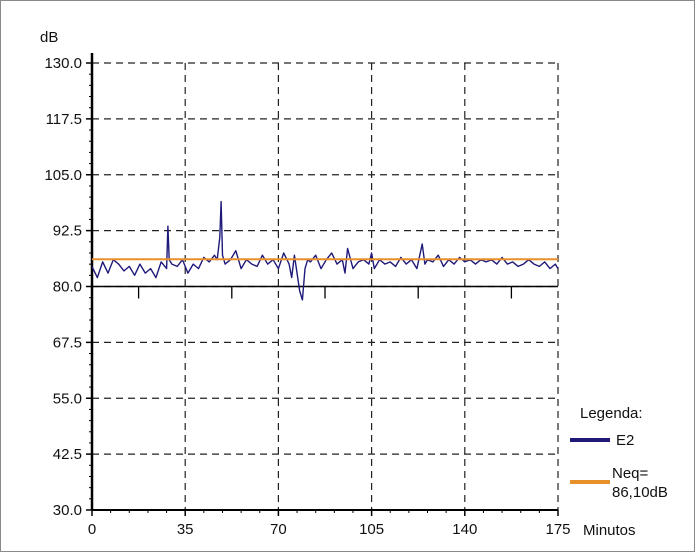  Describe the element at coordinates (278, 529) in the screenshot. I see `x-tick-label: 70` at that location.